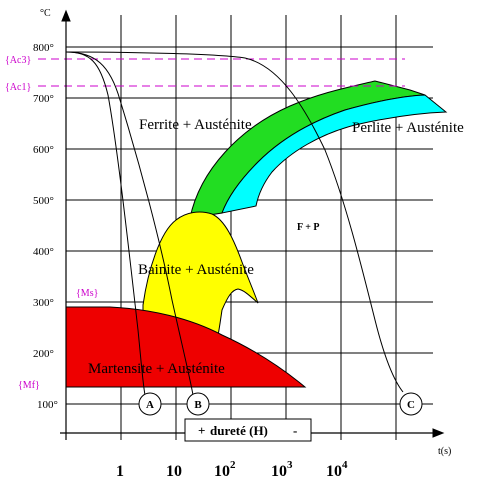  Describe the element at coordinates (43, 303) in the screenshot. I see `y-tick-300: 300°` at that location.